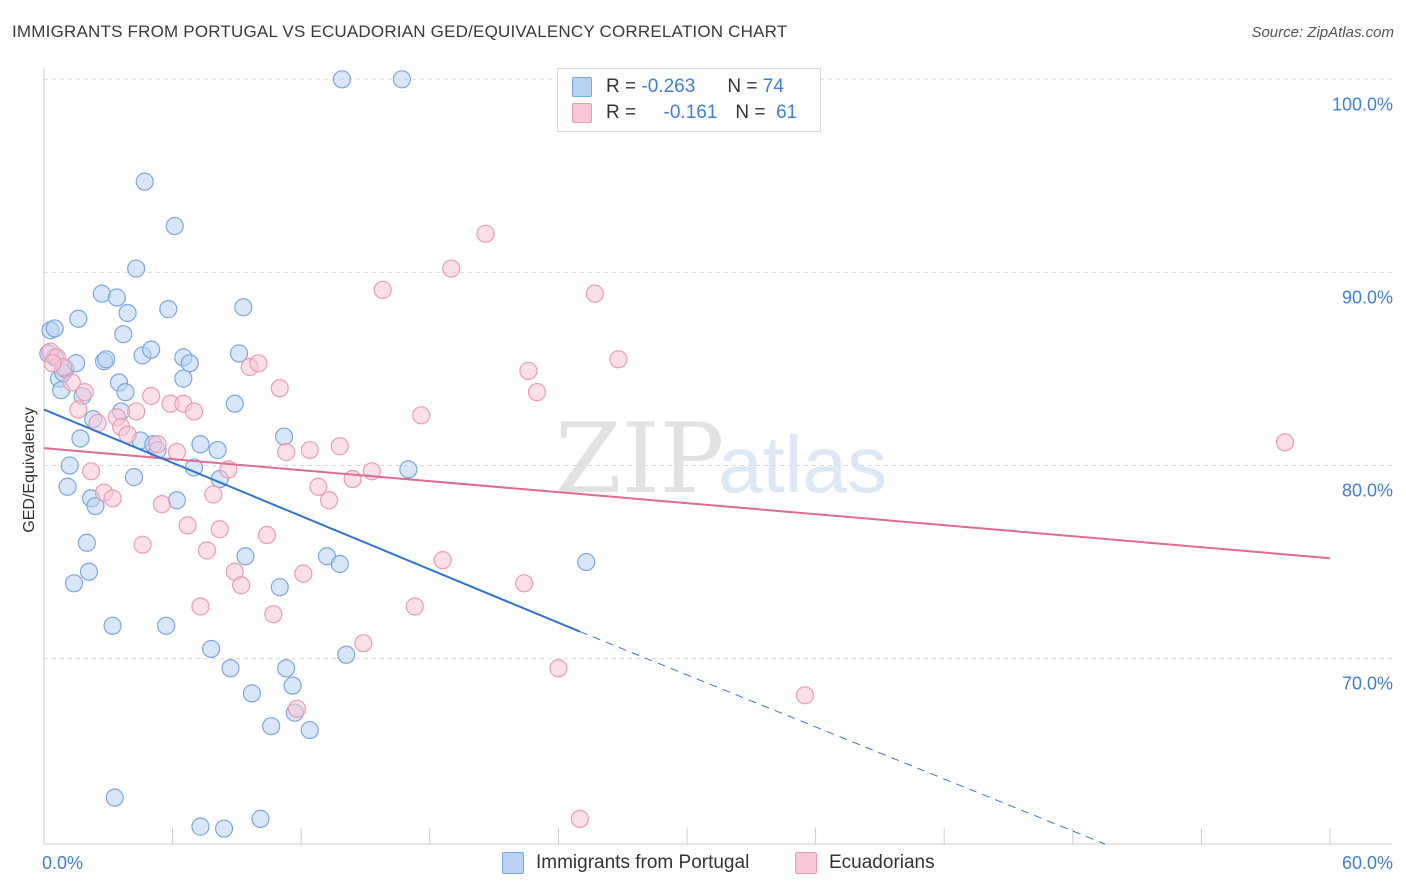  What do you see at coordinates (882, 862) in the screenshot?
I see `legend-label-ecuadorians: Ecuadorians` at bounding box center [882, 862].